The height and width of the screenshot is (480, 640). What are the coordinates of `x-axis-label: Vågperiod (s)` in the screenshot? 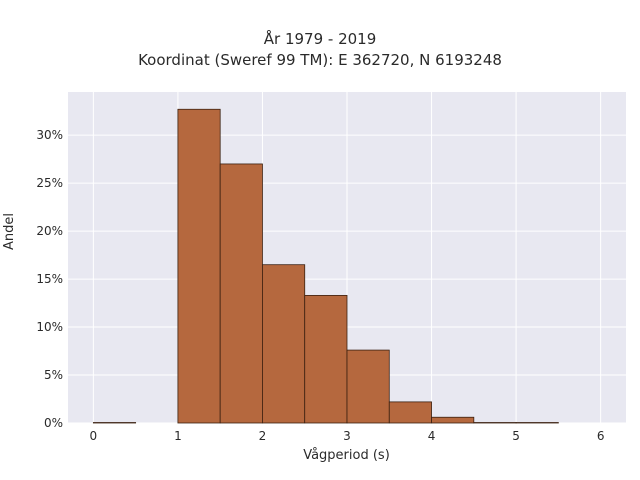 It's located at (346, 455).